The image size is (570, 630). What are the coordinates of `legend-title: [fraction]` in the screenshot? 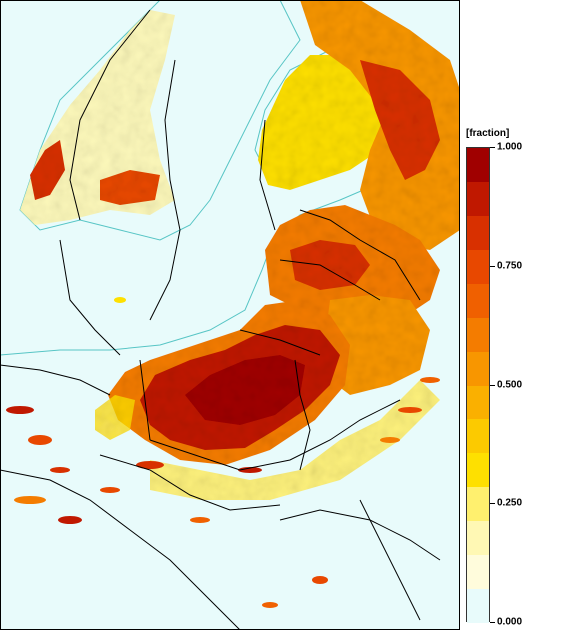 It's located at (488, 133).